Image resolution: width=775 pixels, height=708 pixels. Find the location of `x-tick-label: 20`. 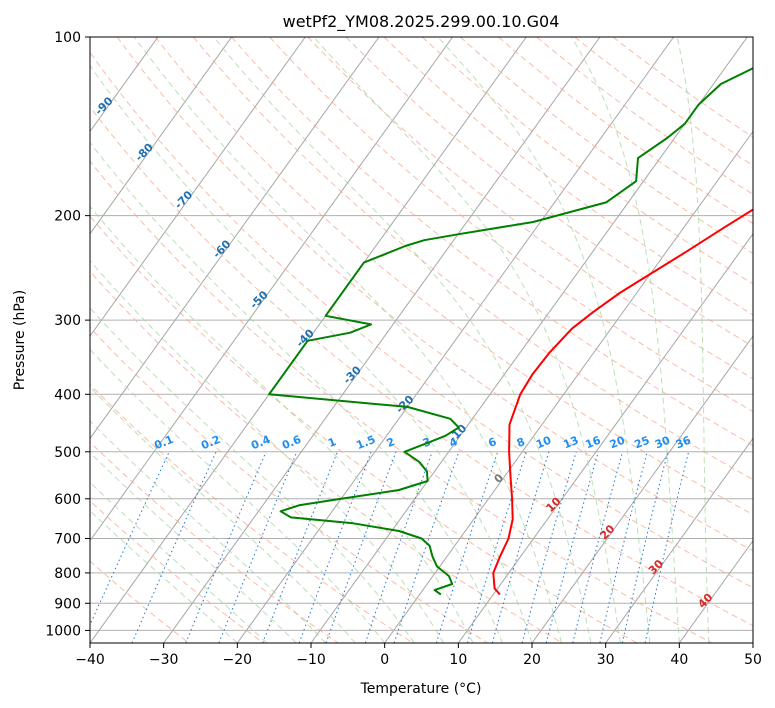

x-tick-label: 20 is located at coordinates (532, 660).